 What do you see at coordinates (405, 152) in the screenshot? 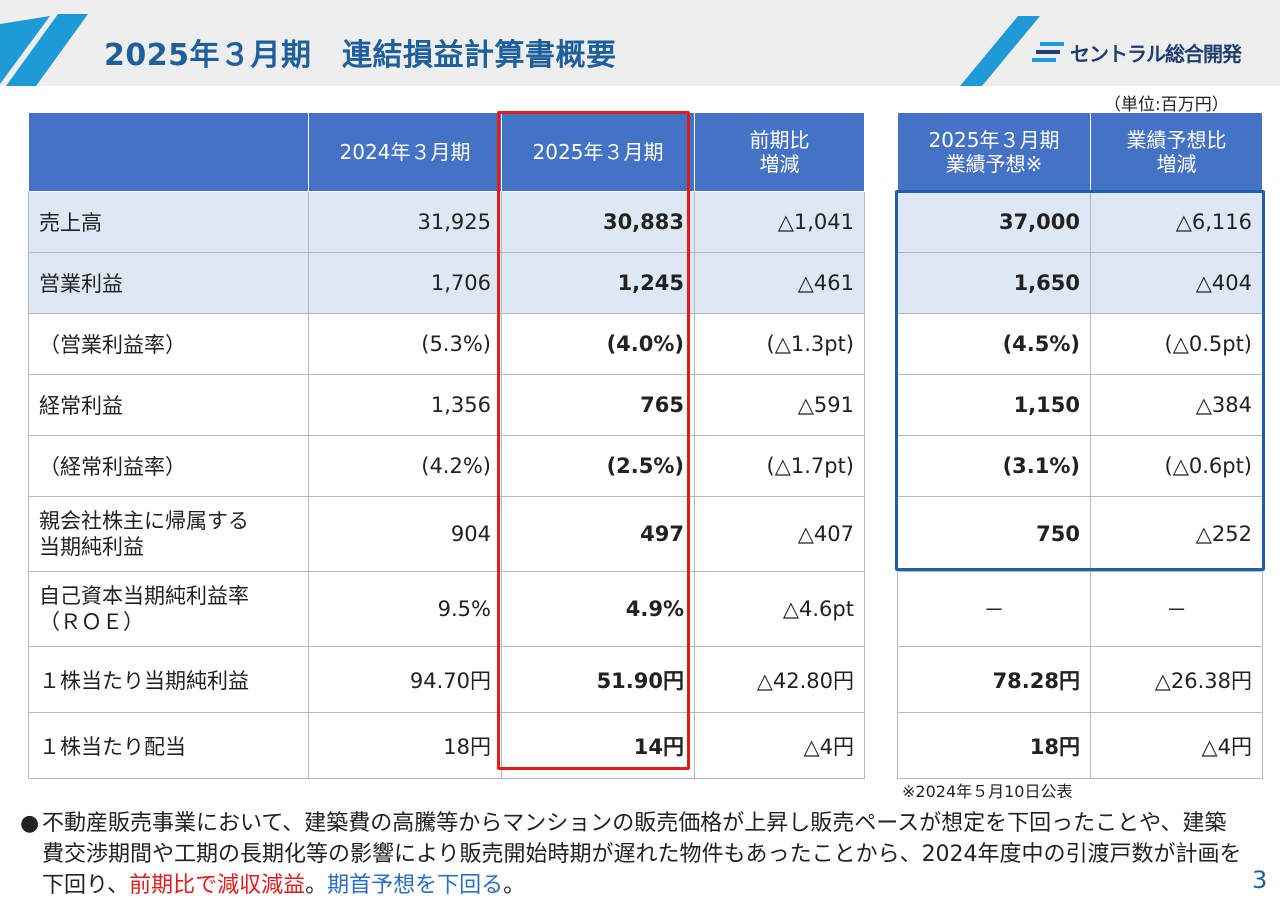
I see `header-fy2024: 2024年３月期` at bounding box center [405, 152].